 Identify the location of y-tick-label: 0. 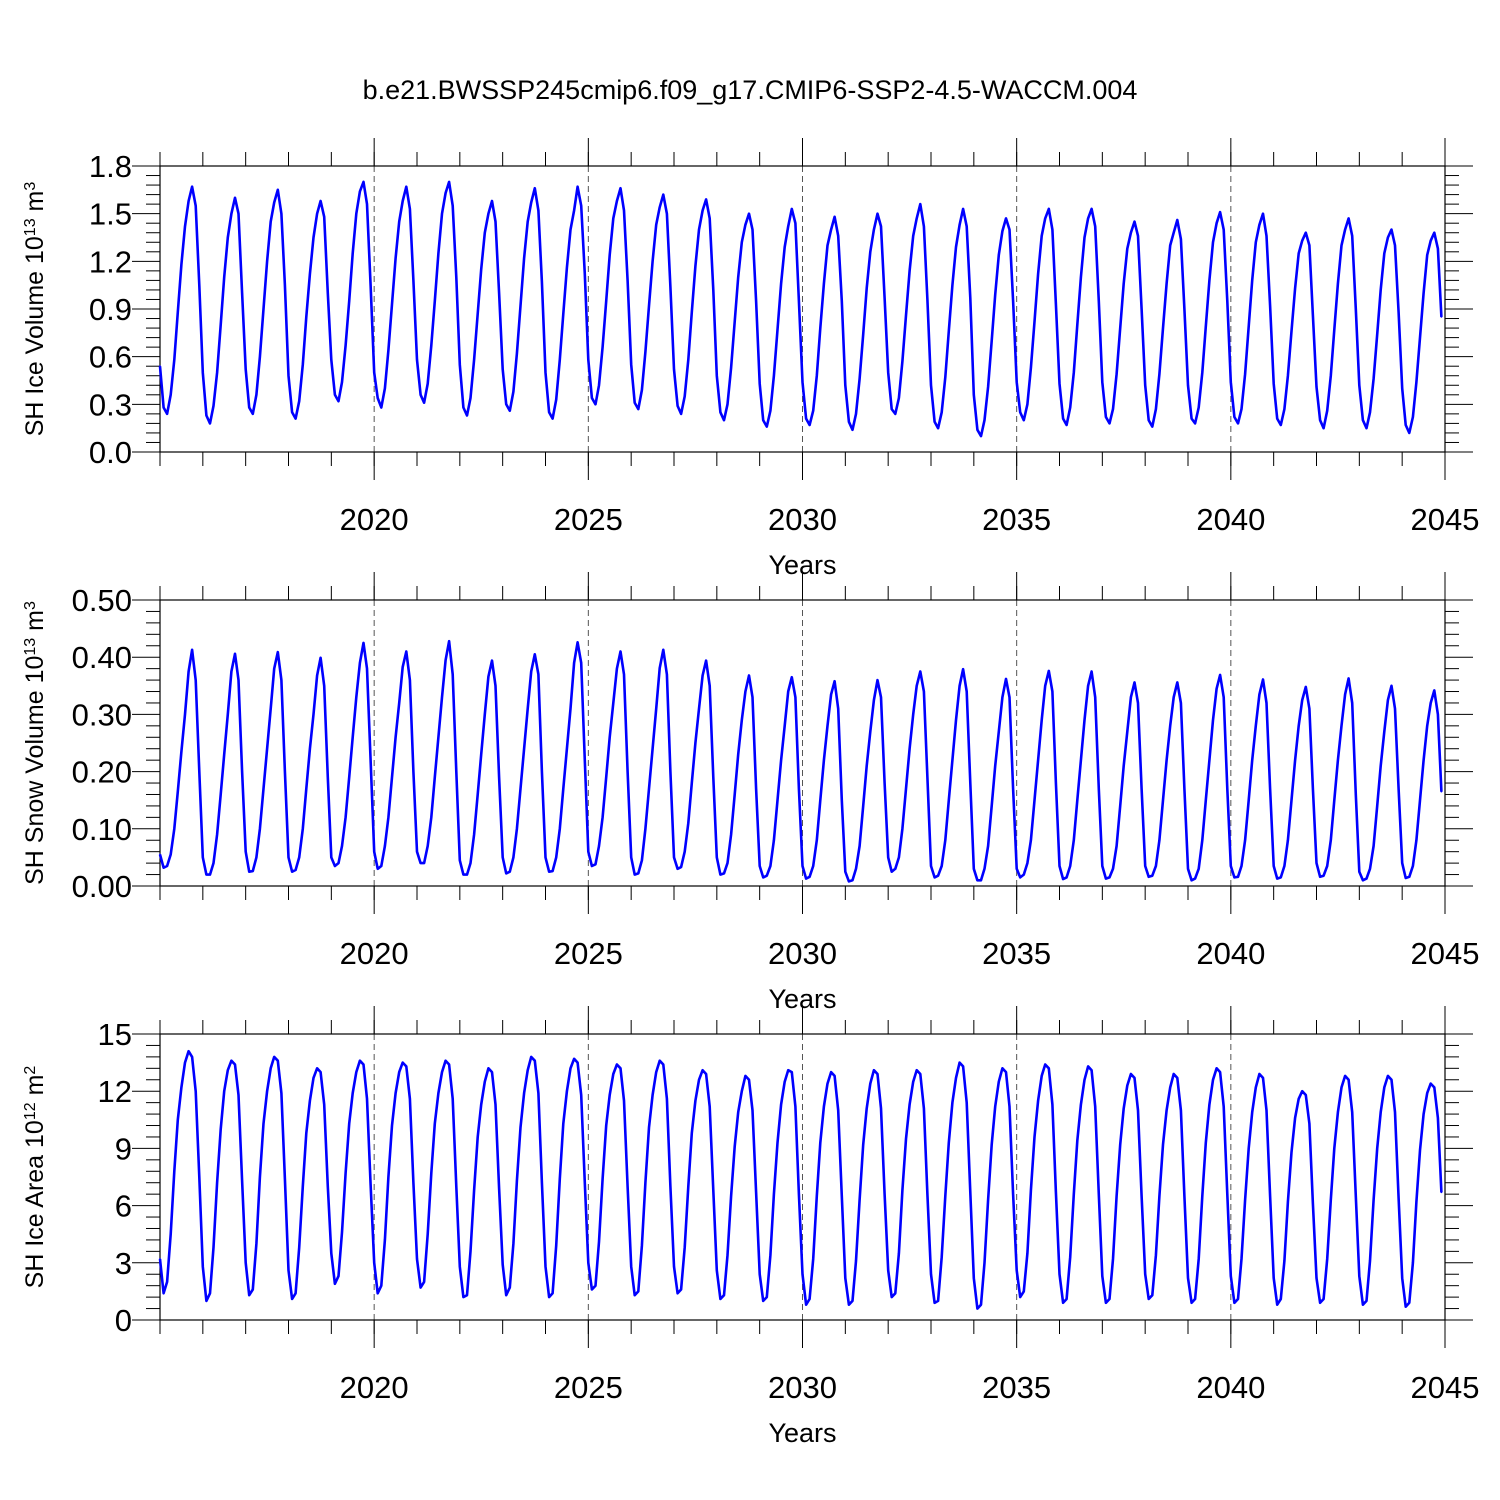
(123, 1320).